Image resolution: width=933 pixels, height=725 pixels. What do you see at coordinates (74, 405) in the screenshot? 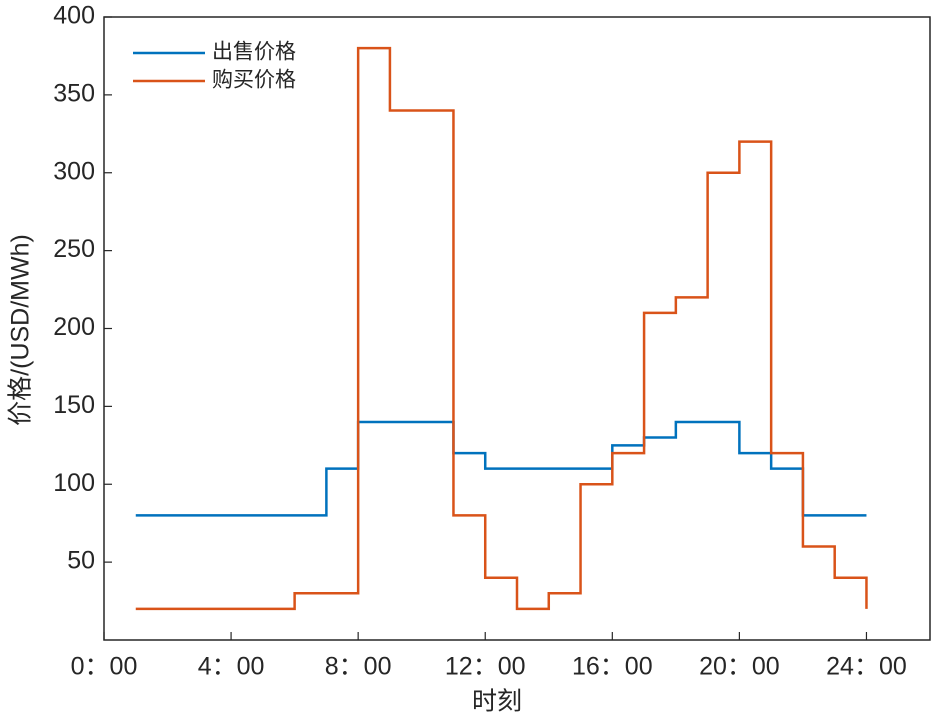
I see `y-tick-label: 150` at bounding box center [74, 405].